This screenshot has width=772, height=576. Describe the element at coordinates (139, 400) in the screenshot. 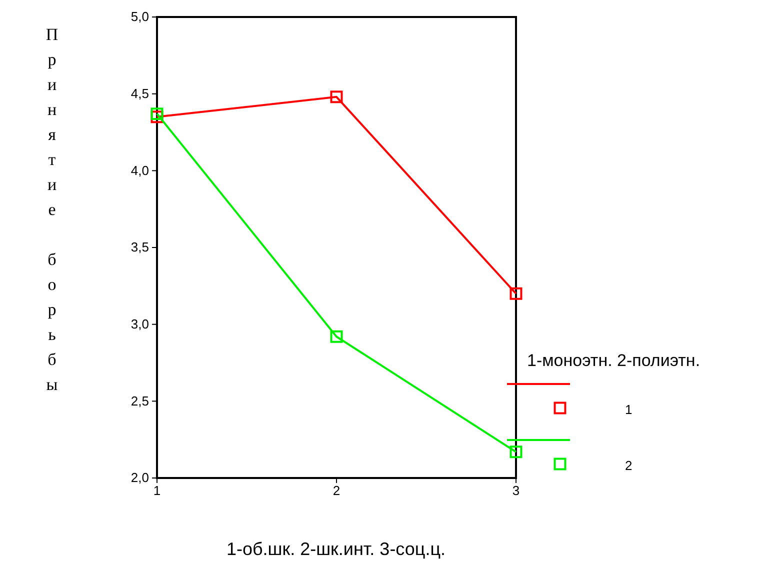

I see `y-tick-label: 2,5` at that location.